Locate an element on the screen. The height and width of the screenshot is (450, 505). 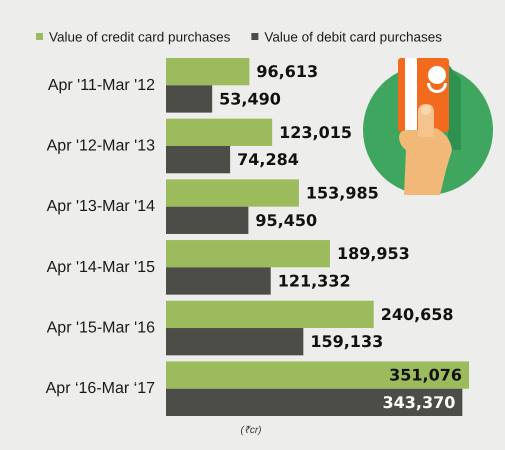
data-label: 240,658 is located at coordinates (417, 314).